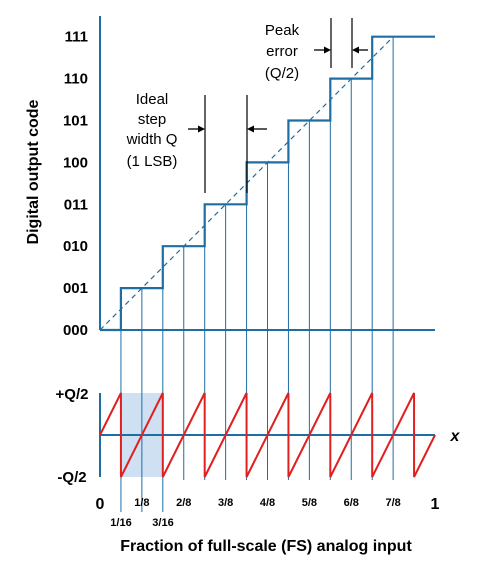 This screenshot has width=481, height=572. Describe the element at coordinates (309, 503) in the screenshot. I see `x-tick-eighth: 5/8` at that location.